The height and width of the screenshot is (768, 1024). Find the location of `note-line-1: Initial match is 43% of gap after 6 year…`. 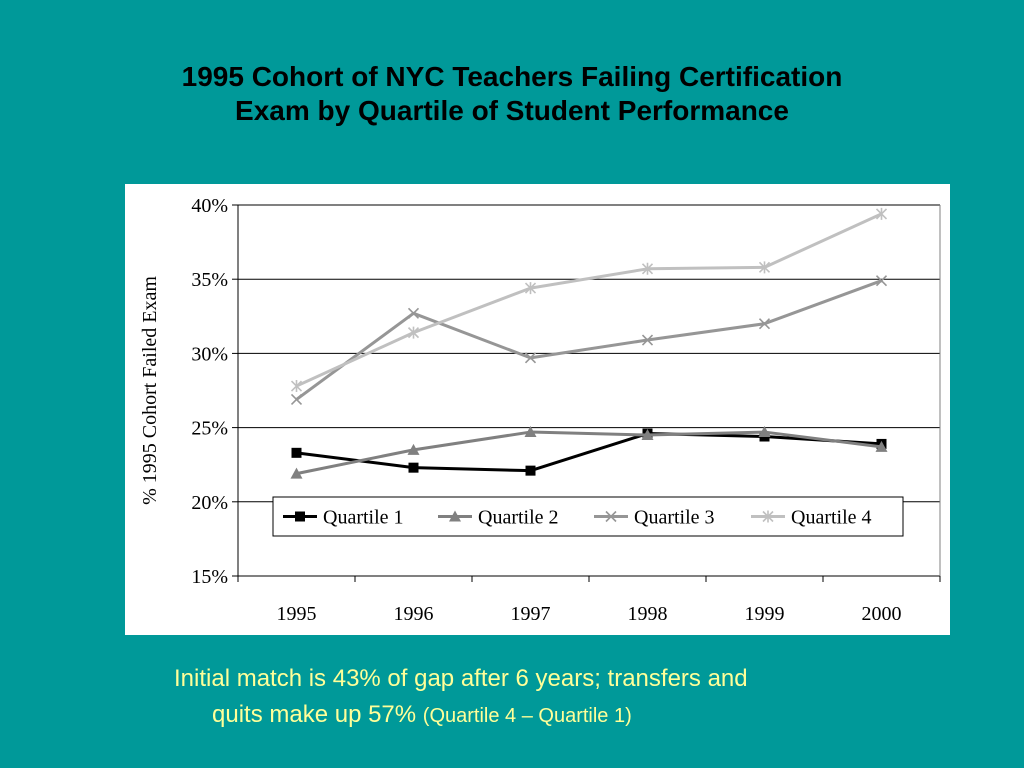

note-line-1: Initial match is 43% of gap after 6 year… is located at coordinates (461, 678).